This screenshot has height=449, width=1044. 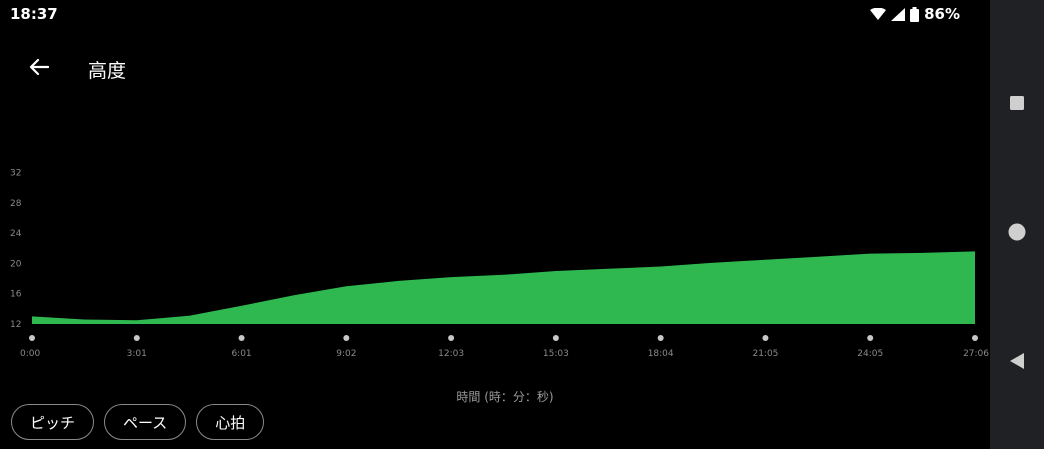 What do you see at coordinates (16, 234) in the screenshot?
I see `y-tick-label: 24` at bounding box center [16, 234].